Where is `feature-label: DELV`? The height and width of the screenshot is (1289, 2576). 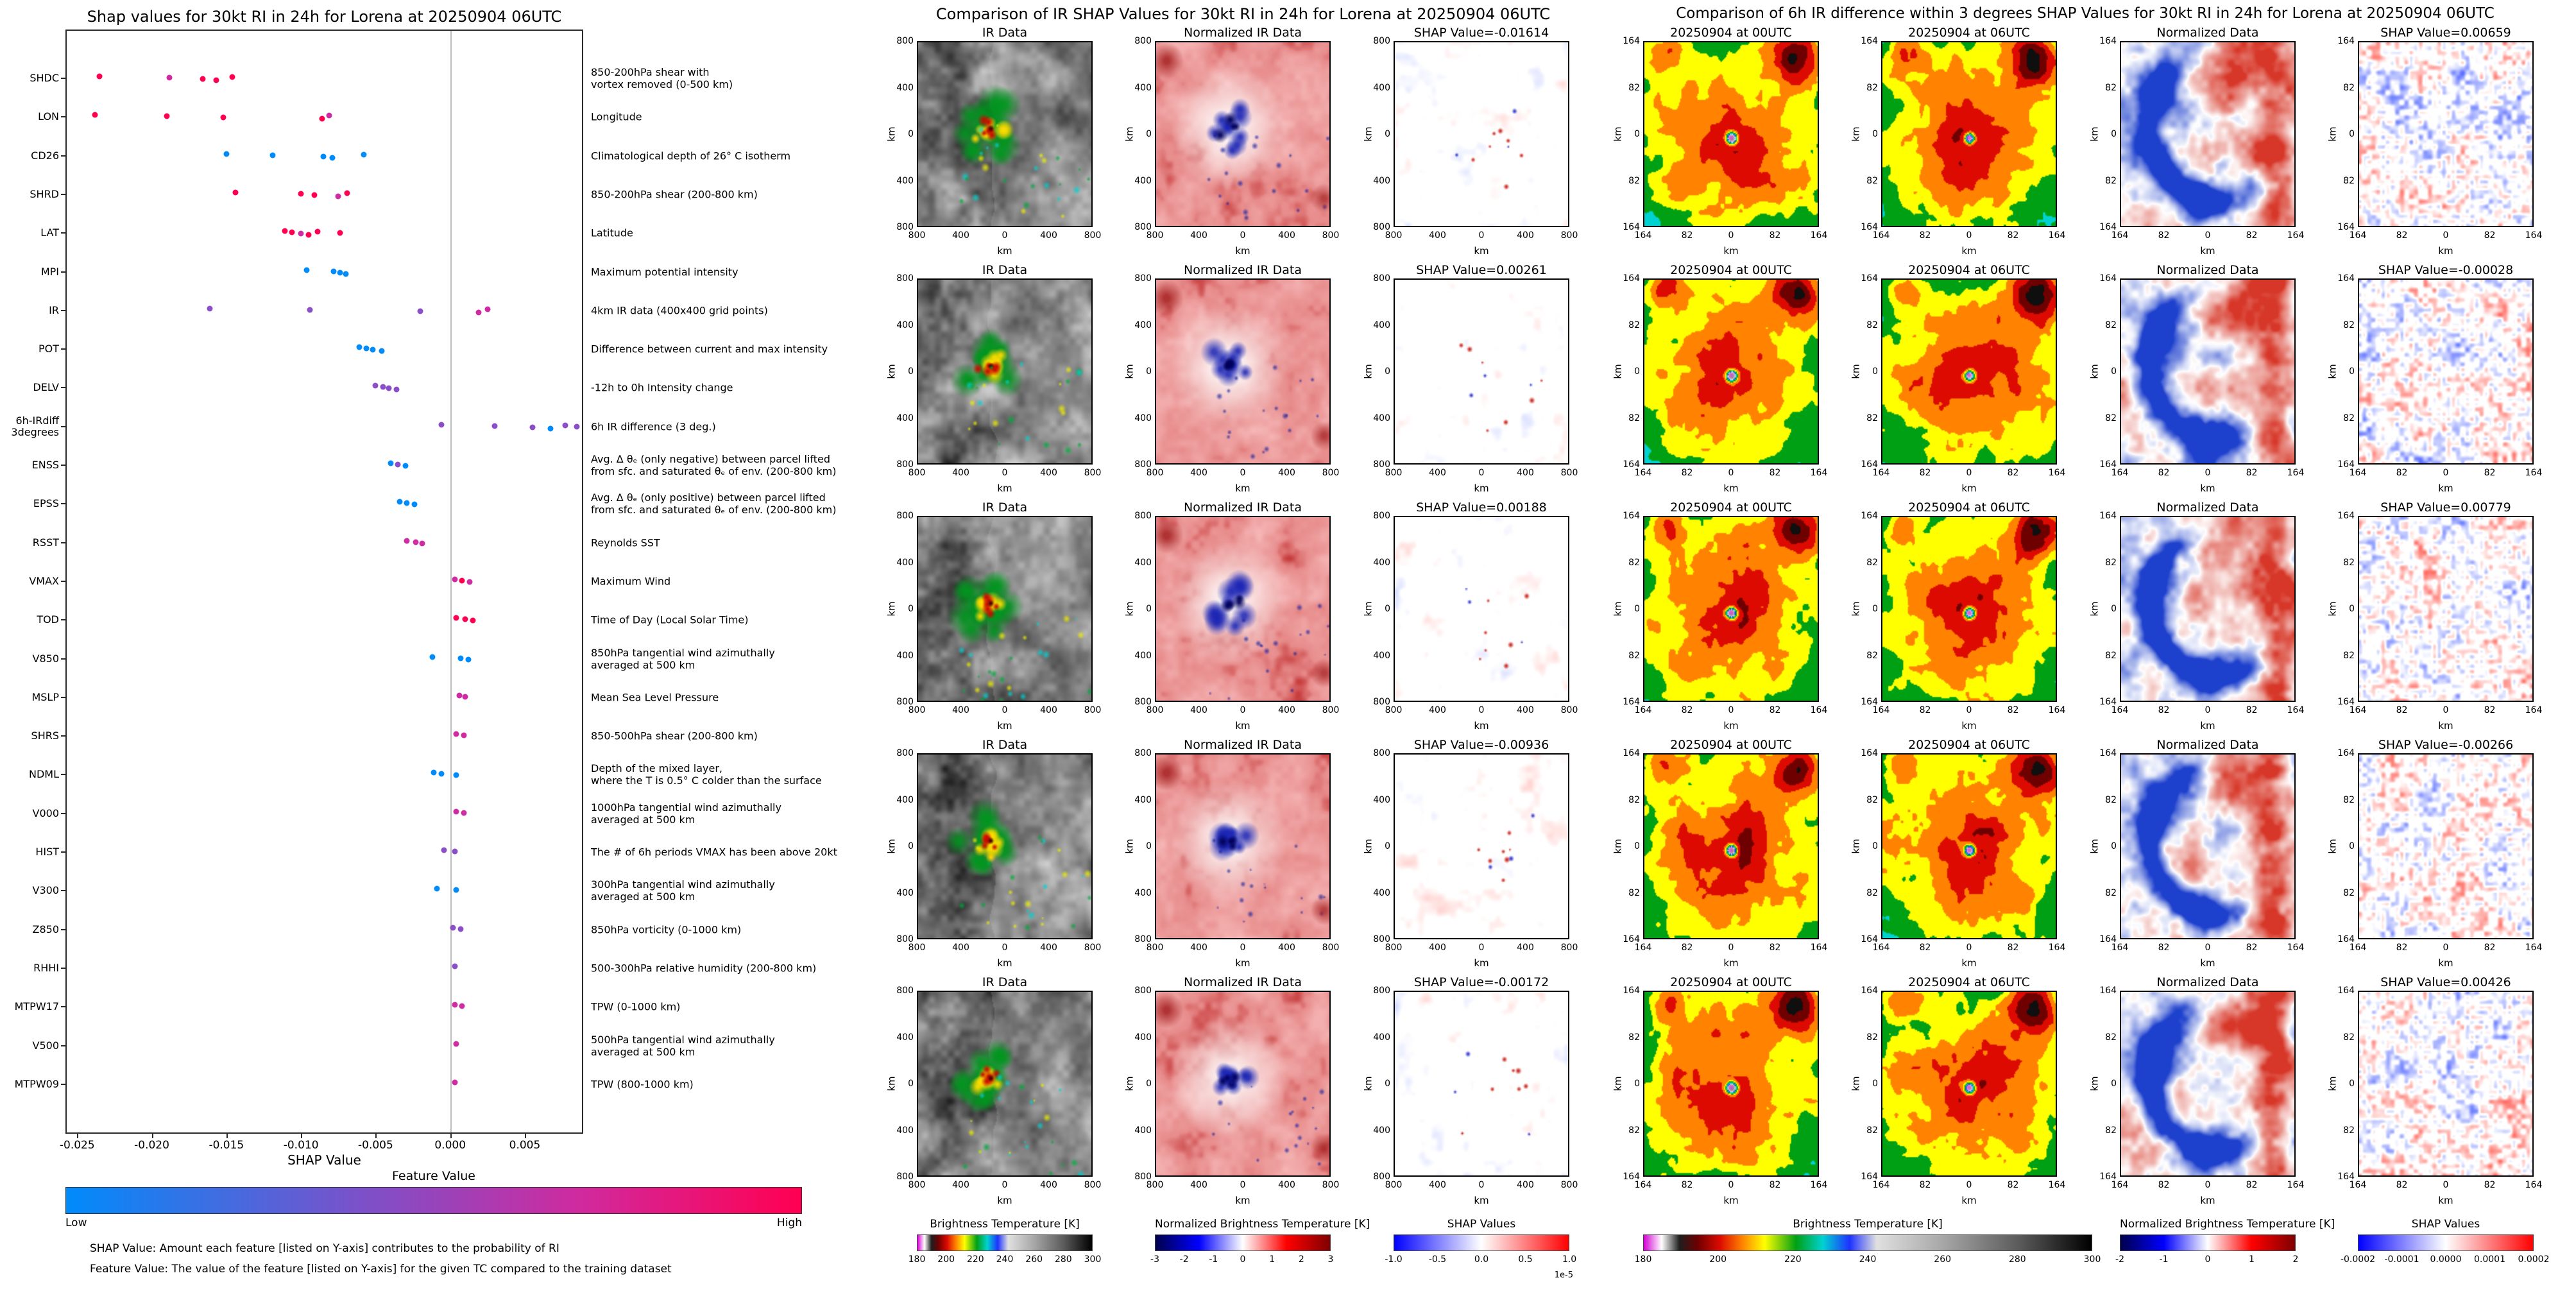
feature-label: DELV is located at coordinates (46, 387).